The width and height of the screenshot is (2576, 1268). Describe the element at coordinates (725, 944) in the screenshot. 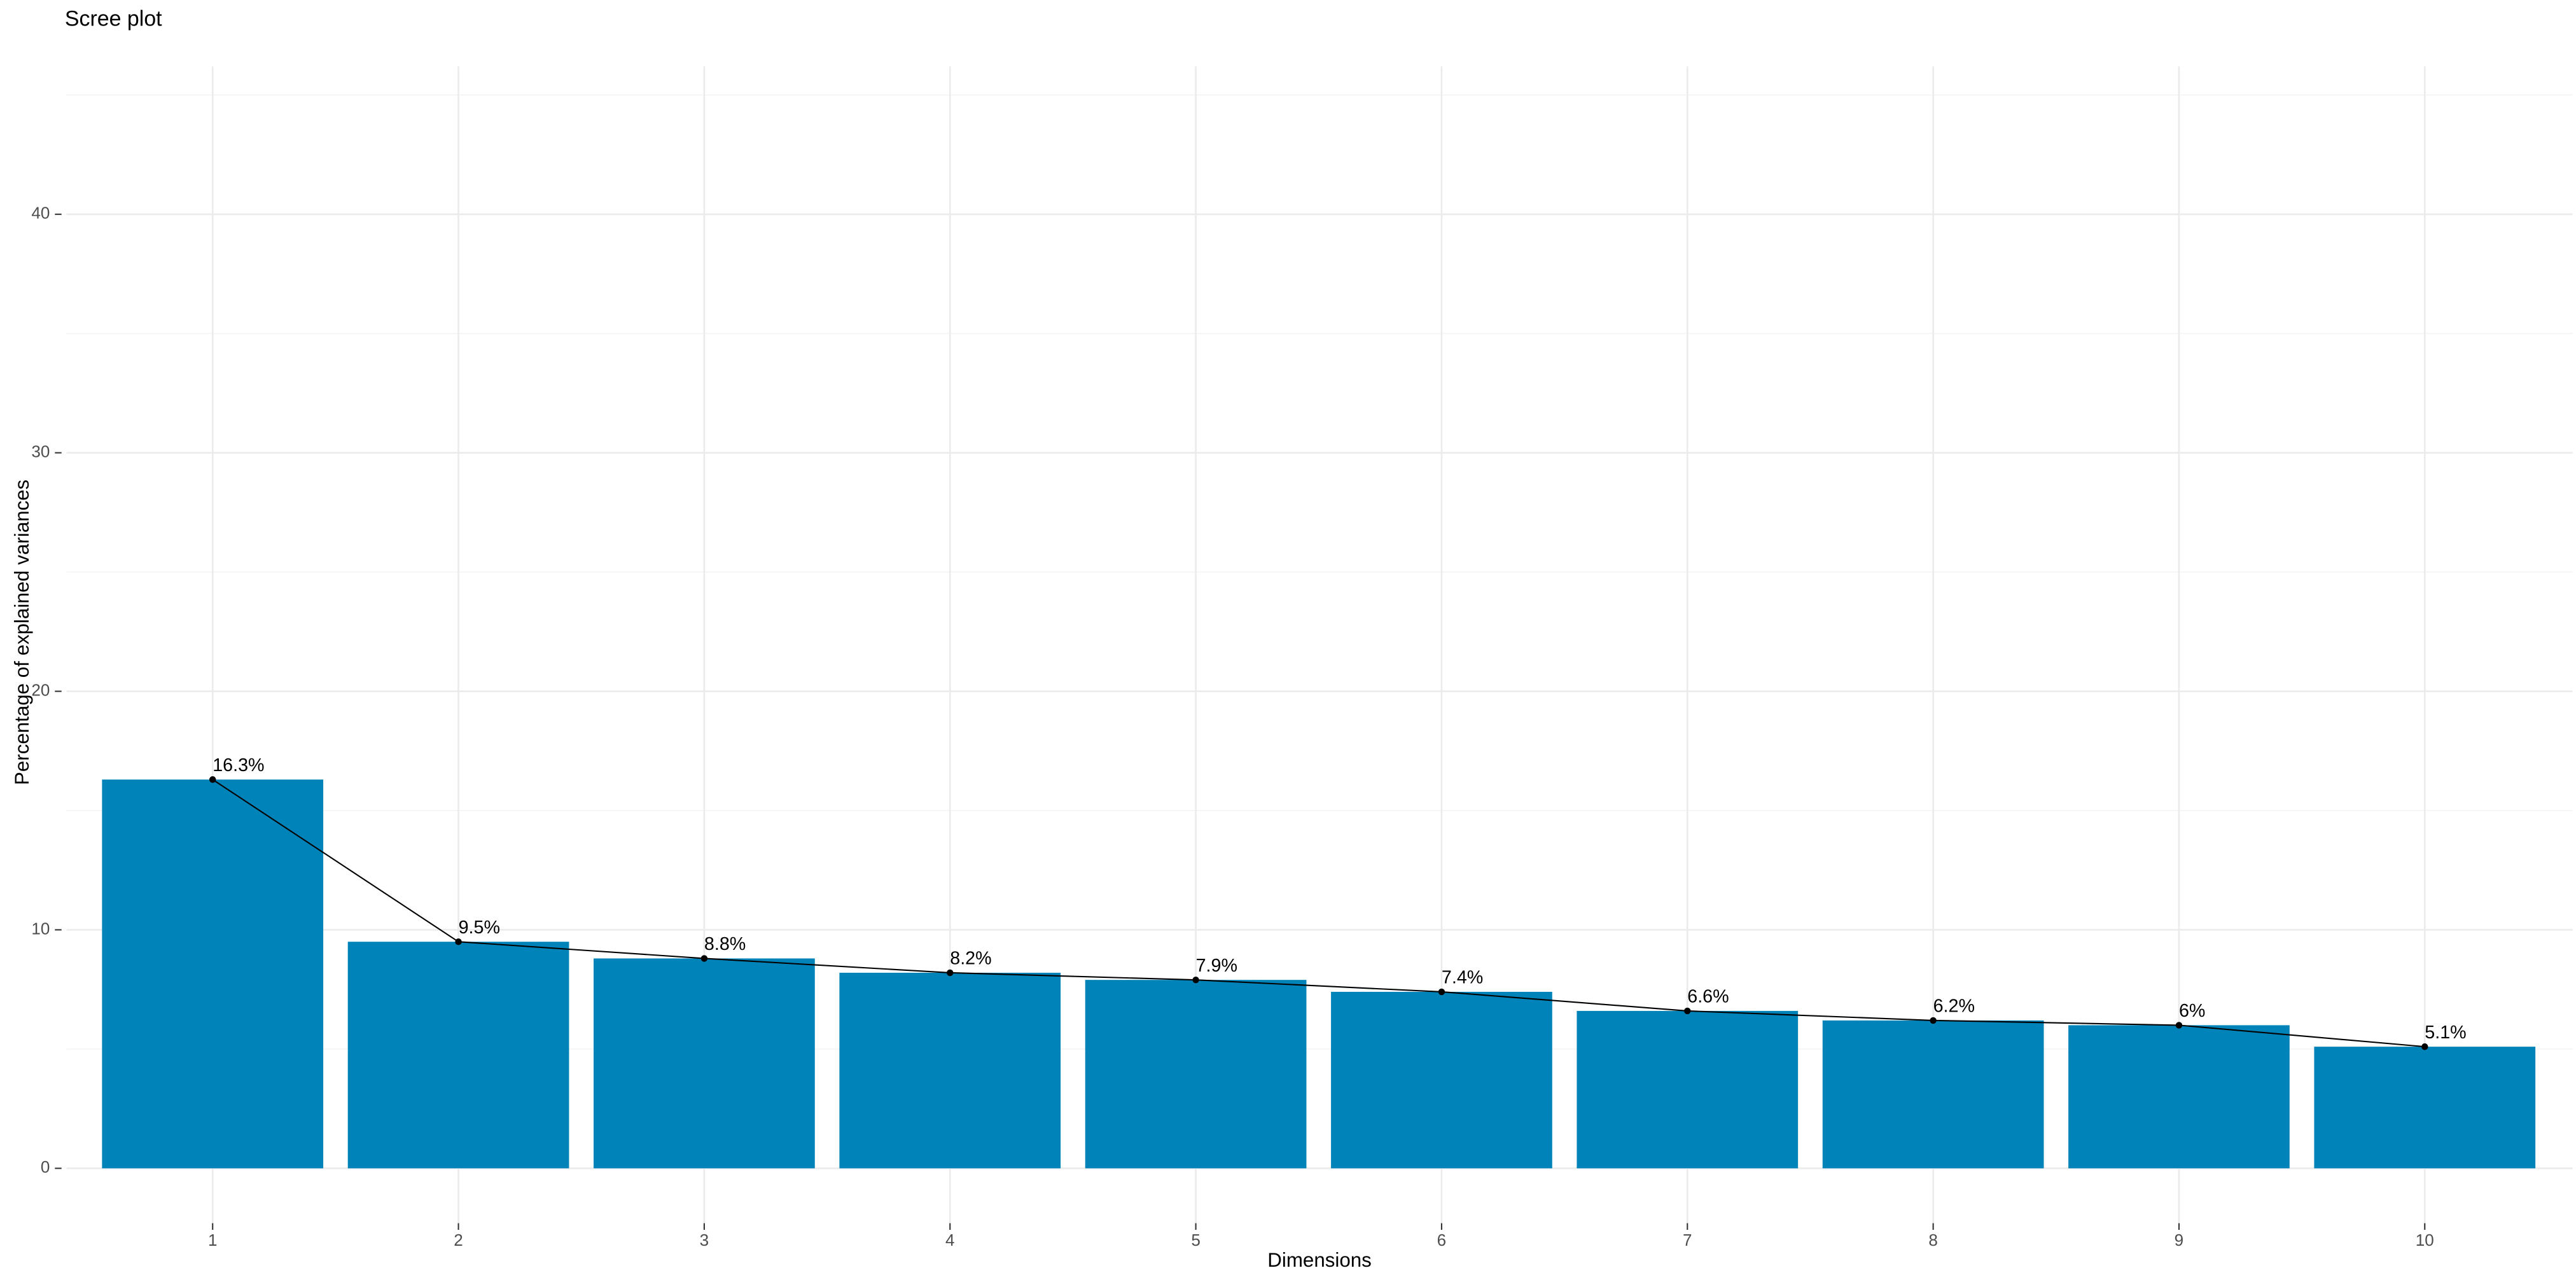

I see `value-label: 8.8%` at that location.